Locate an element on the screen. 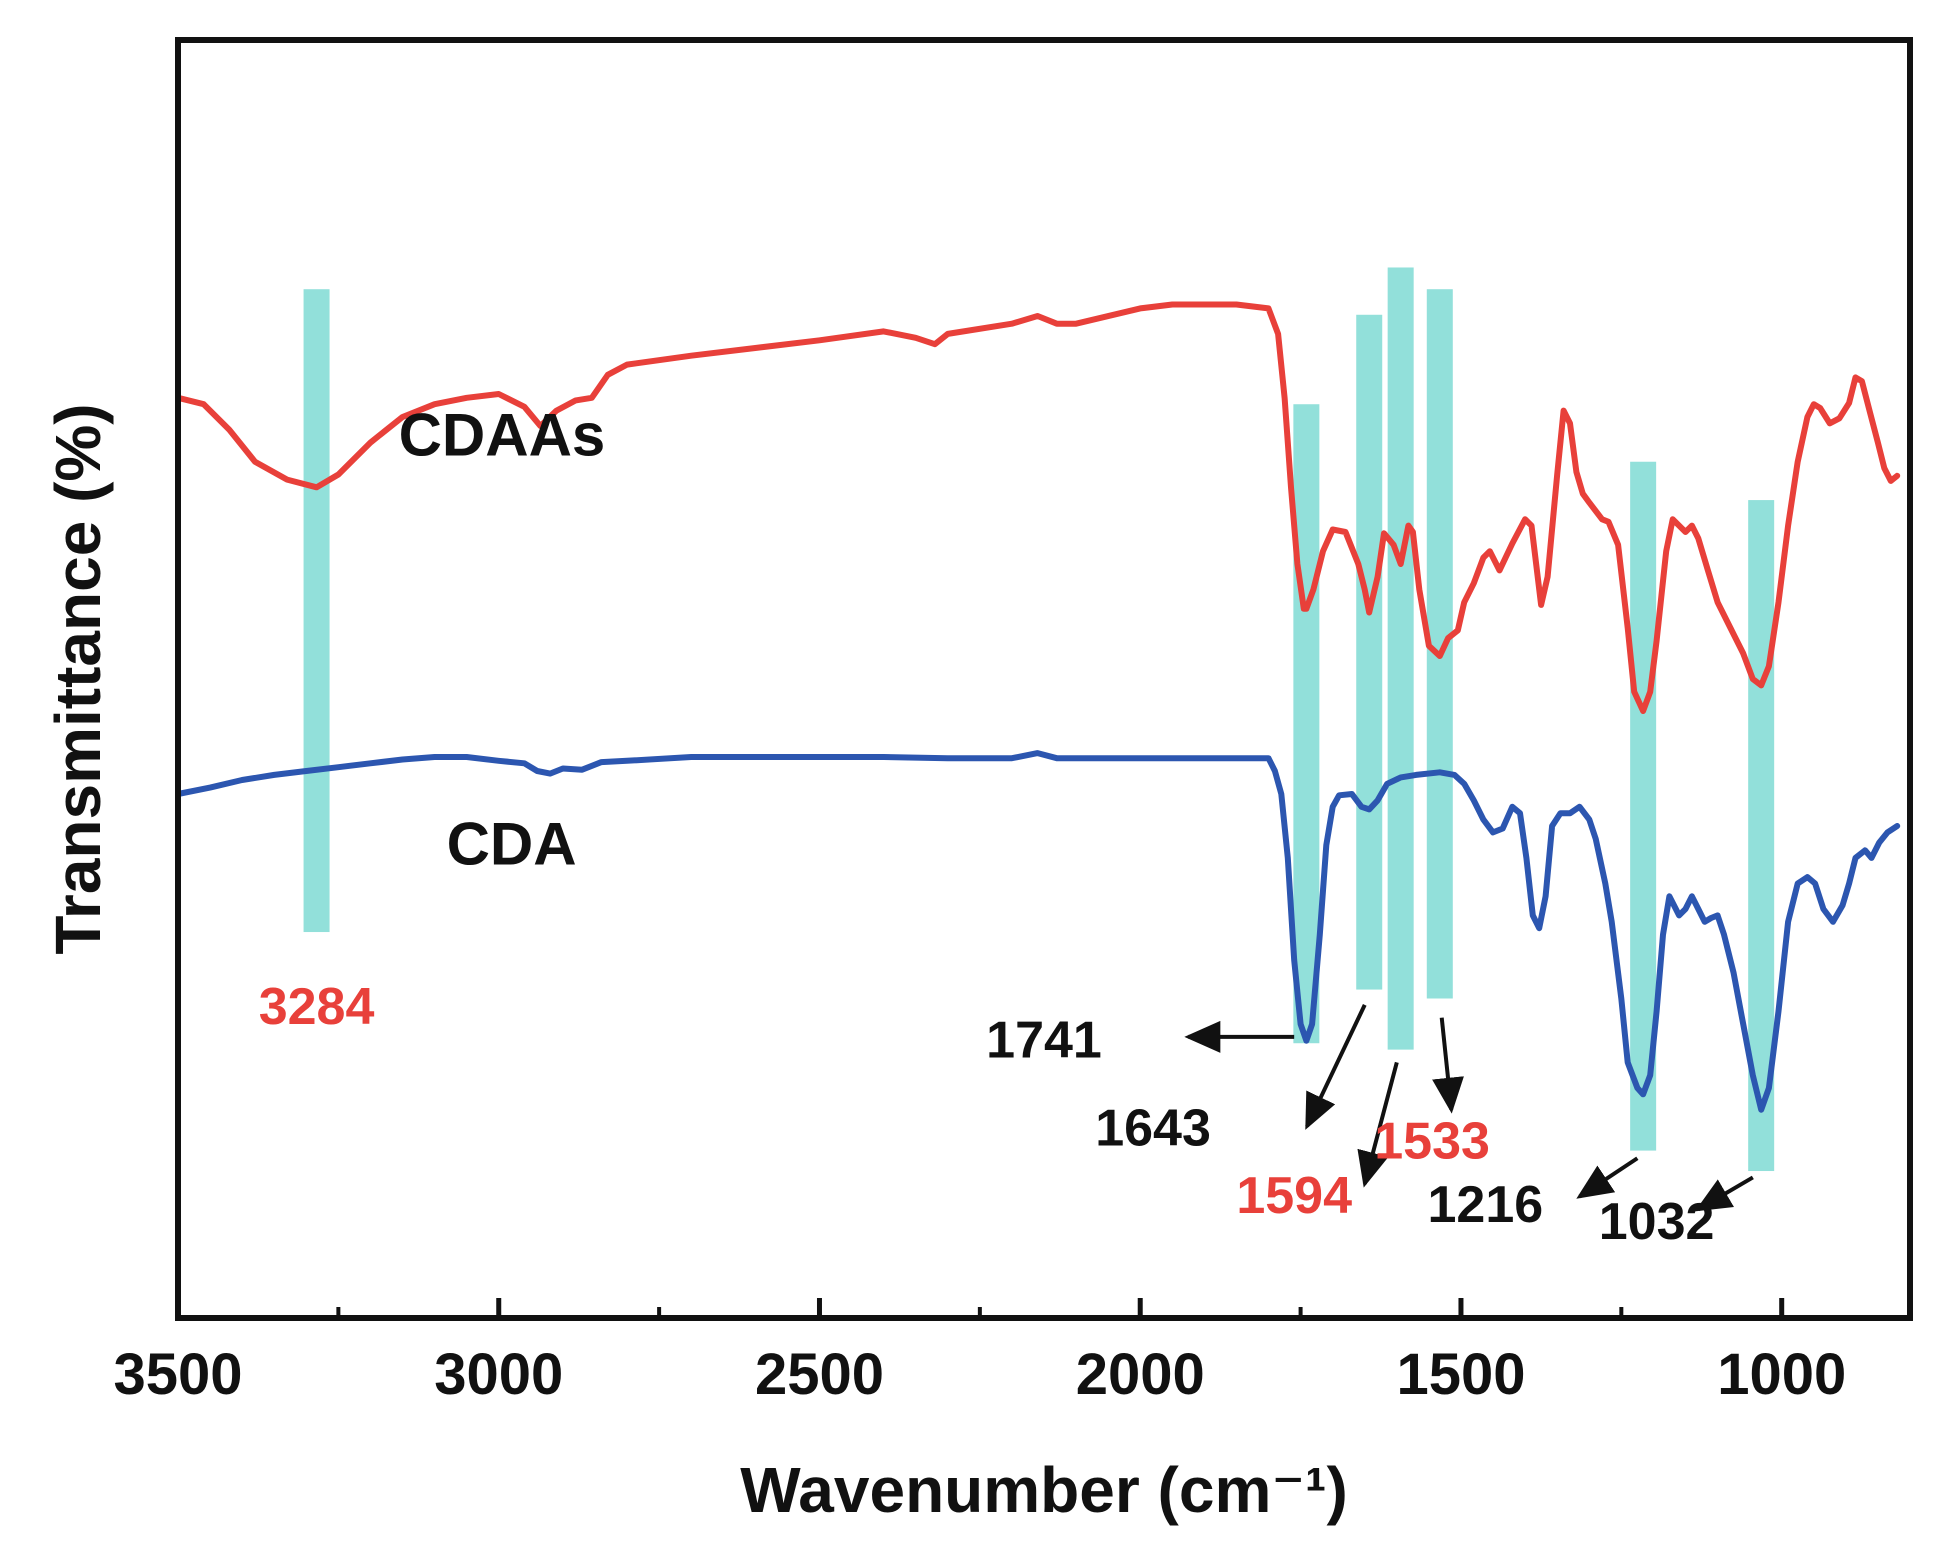 Image resolution: width=1956 pixels, height=1560 pixels. x-tick-label-1500: 1500 is located at coordinates (1460, 1374).